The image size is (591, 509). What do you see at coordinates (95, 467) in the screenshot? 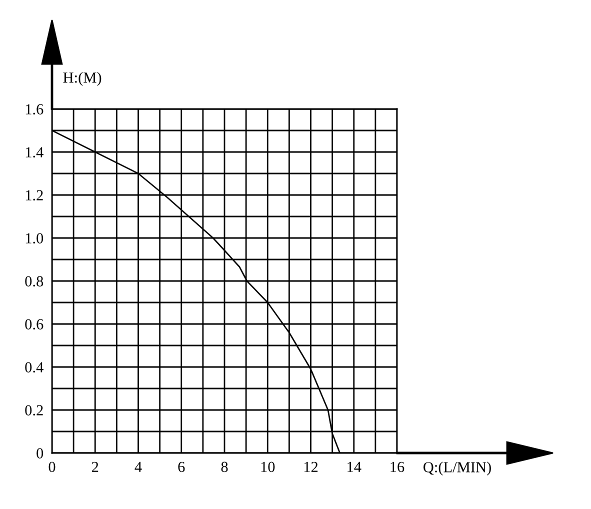
I see `x-tick-label: 2` at bounding box center [95, 467].